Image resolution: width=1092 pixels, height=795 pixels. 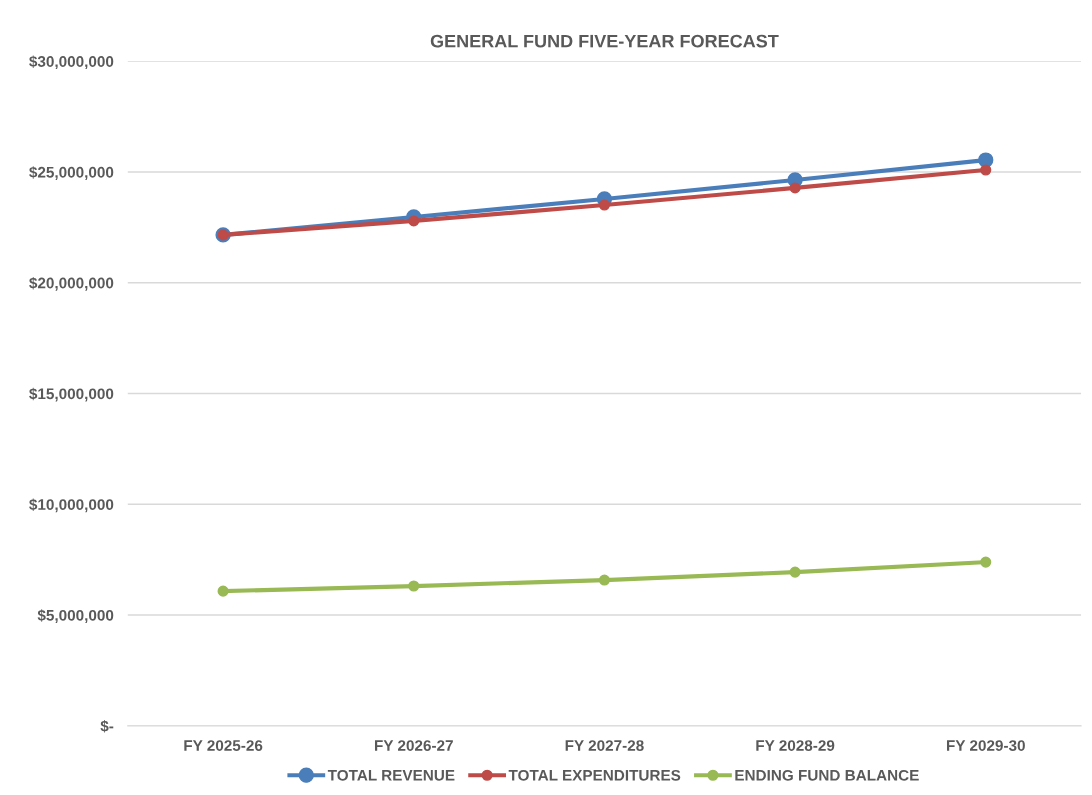 What do you see at coordinates (795, 745) in the screenshot?
I see `x-tick-label: FY 2028-29` at bounding box center [795, 745].